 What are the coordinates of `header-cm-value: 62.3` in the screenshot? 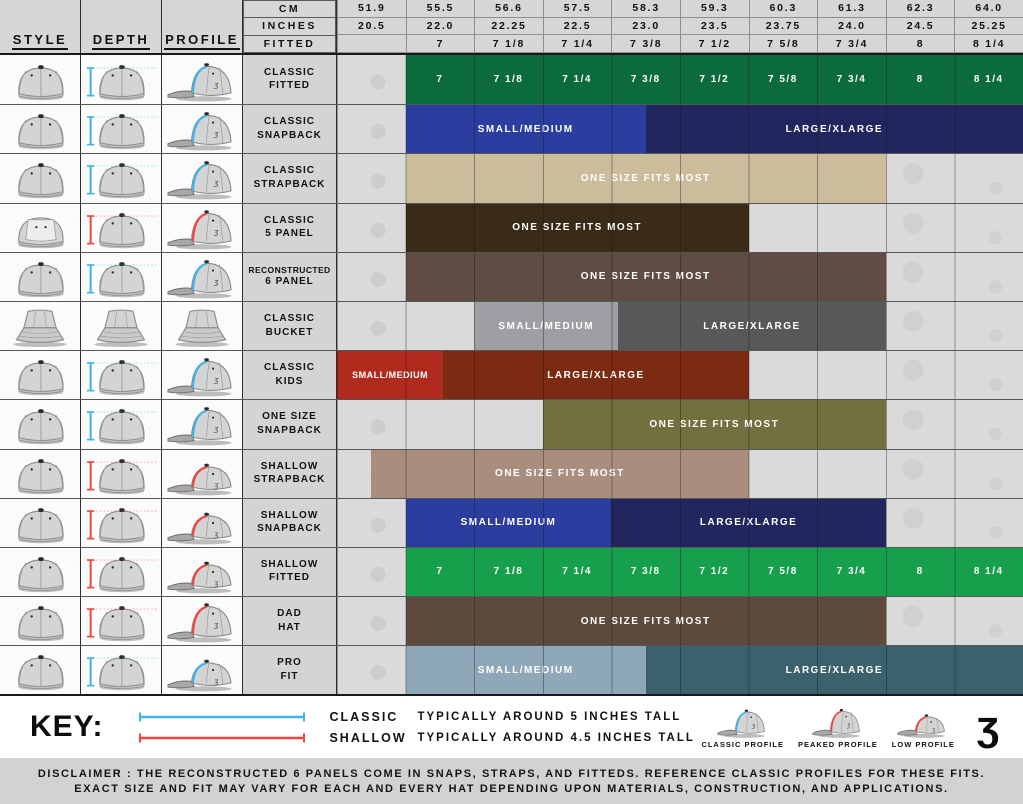 It's located at (920, 9).